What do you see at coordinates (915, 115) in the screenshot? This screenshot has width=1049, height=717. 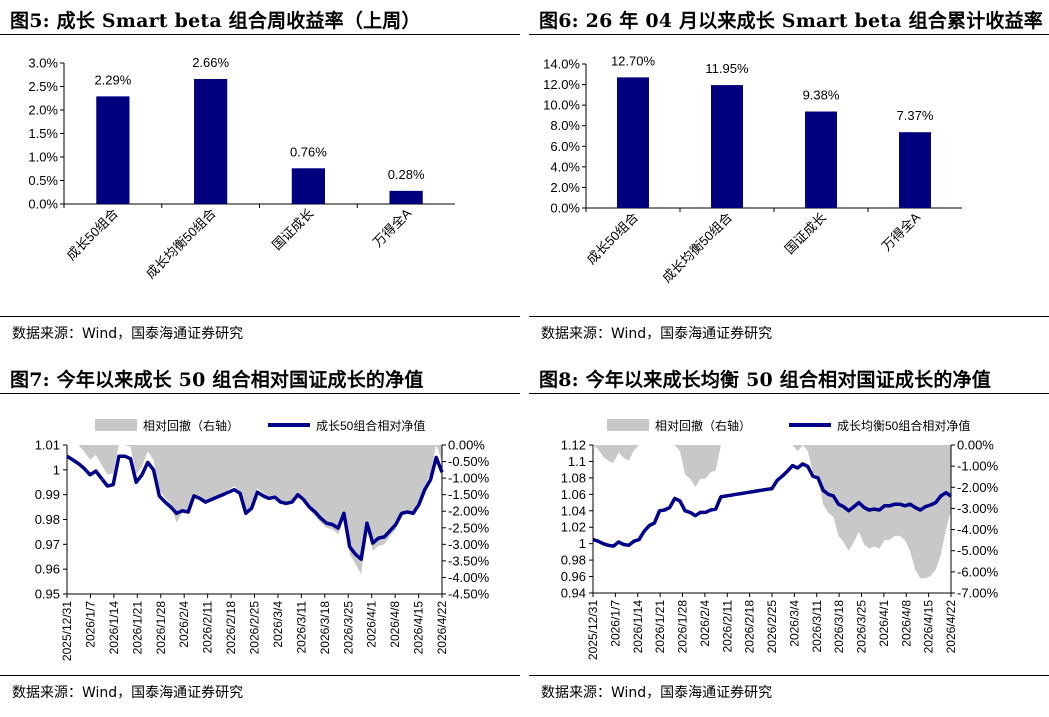 I see `bar-value-label: 7.37%` at bounding box center [915, 115].